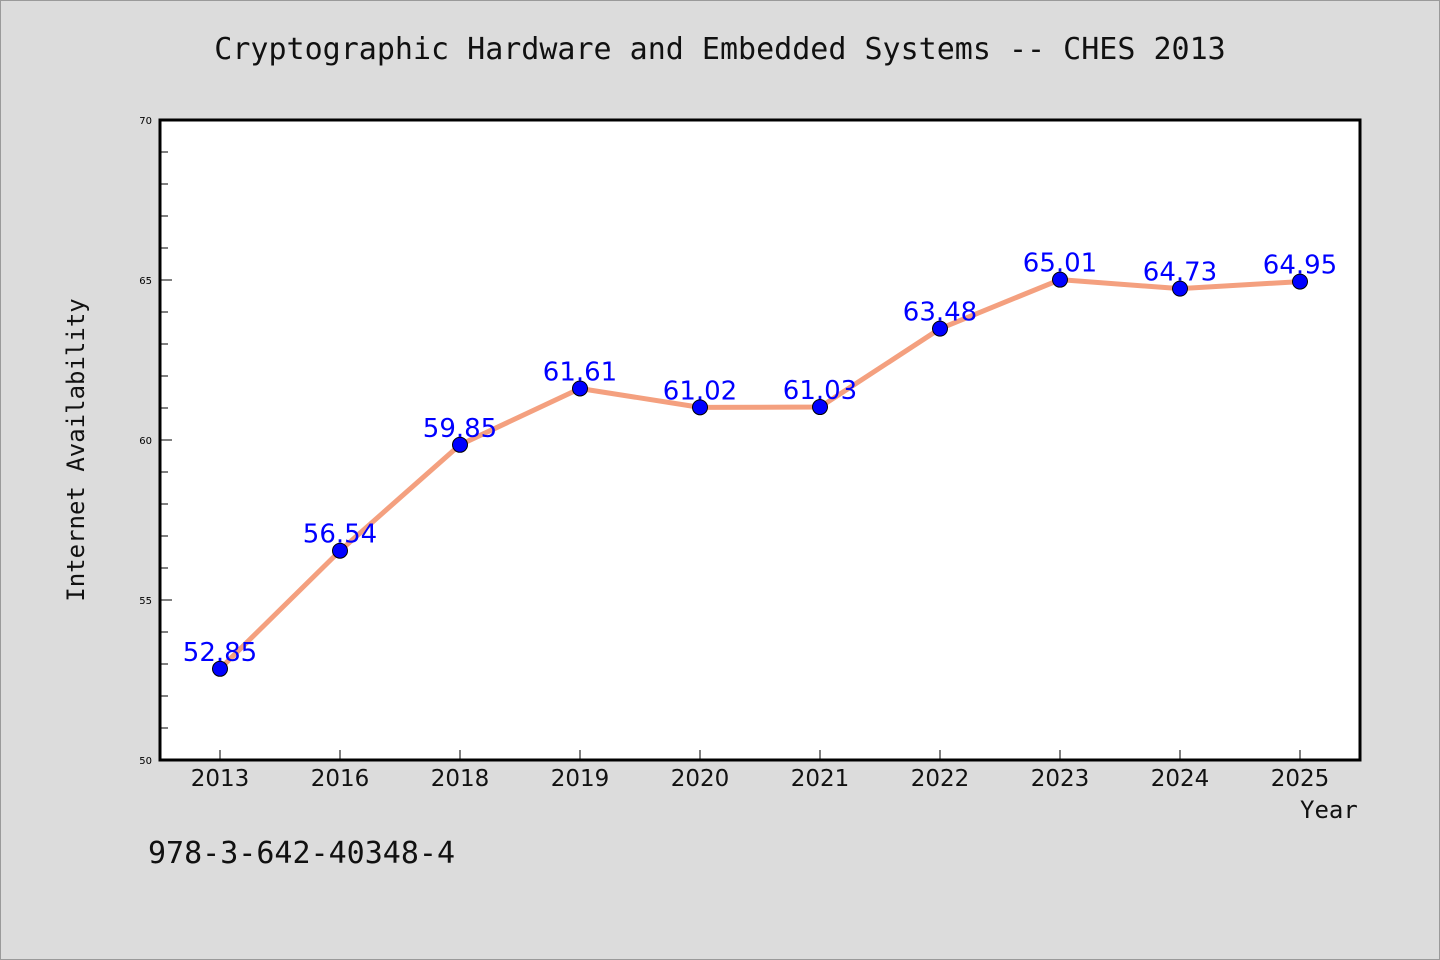 The image size is (1440, 960). Describe the element at coordinates (220, 779) in the screenshot. I see `x-tick-label: 2013` at that location.